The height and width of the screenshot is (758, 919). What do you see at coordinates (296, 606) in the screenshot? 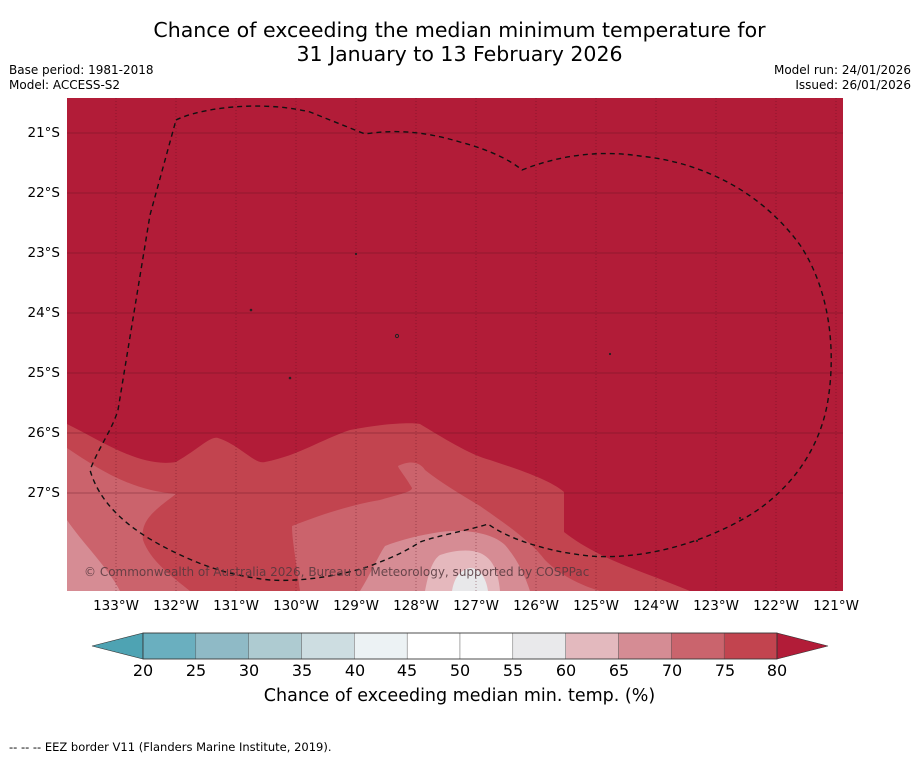
I see `lon-tick: 130°W` at bounding box center [296, 606].